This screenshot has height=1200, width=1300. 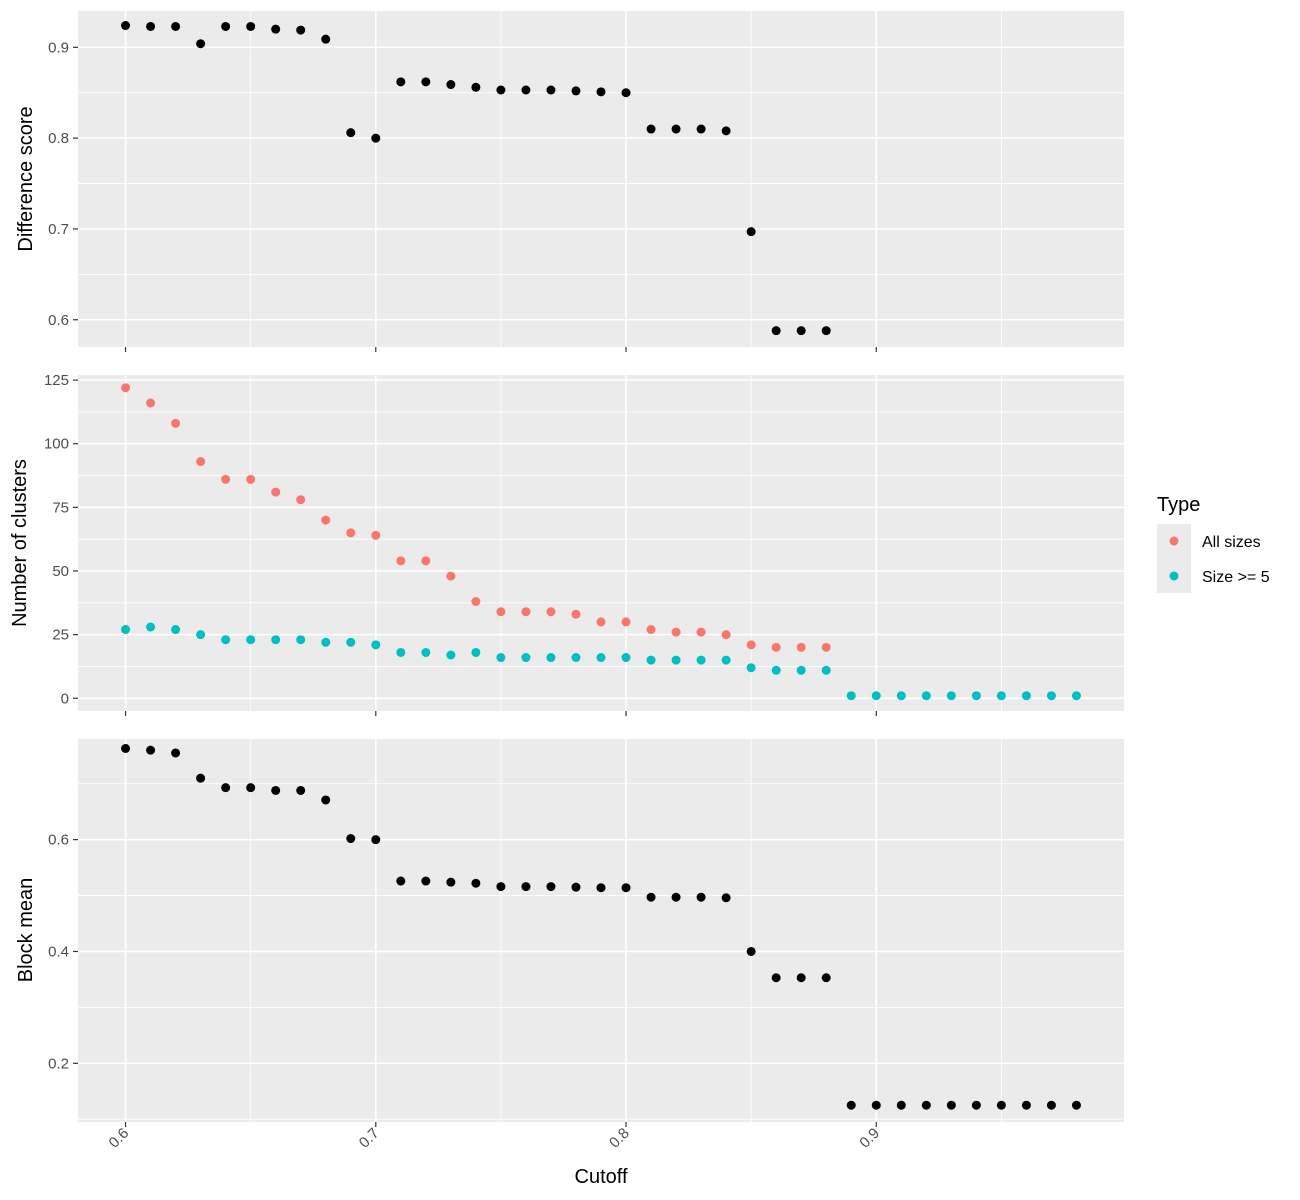 What do you see at coordinates (58, 951) in the screenshot?
I see `y-tick-label-0-4: 0.4` at bounding box center [58, 951].